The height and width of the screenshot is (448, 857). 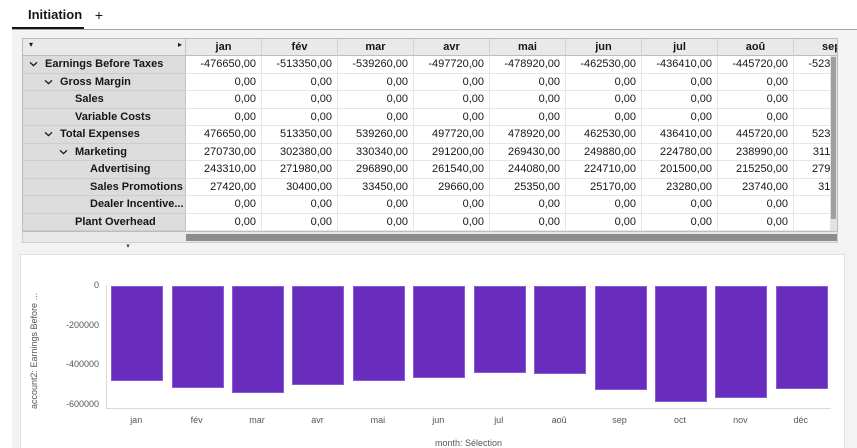 What do you see at coordinates (815, 65) in the screenshot?
I see `grid-cell: -523220,00` at bounding box center [815, 65].